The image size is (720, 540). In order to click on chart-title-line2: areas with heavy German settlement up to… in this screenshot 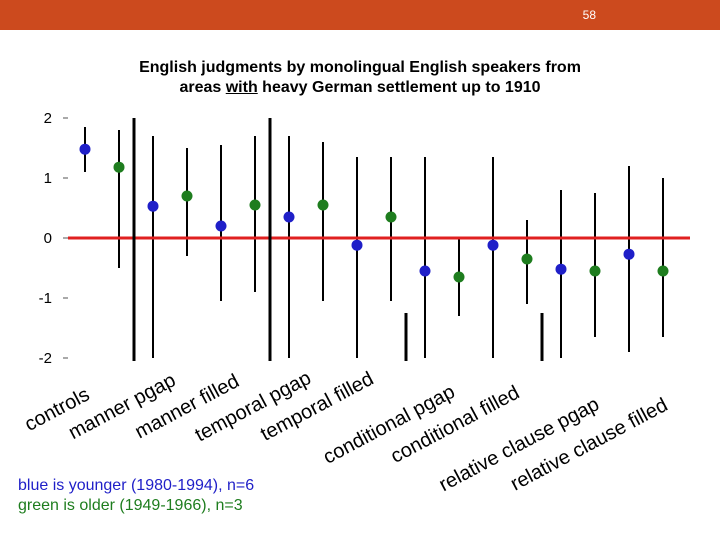, I will do `click(360, 88)`.